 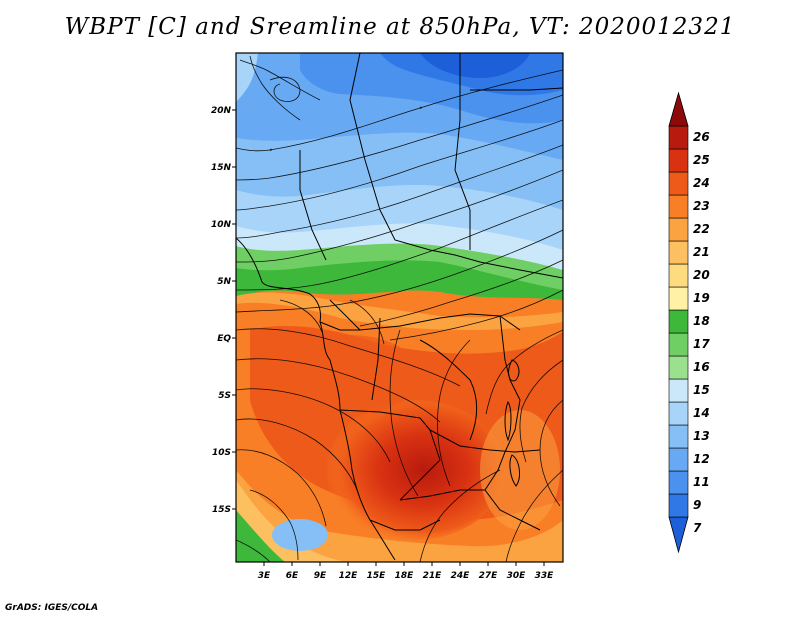 What do you see at coordinates (433, 576) in the screenshot?
I see `lon-label: 21E` at bounding box center [433, 576].